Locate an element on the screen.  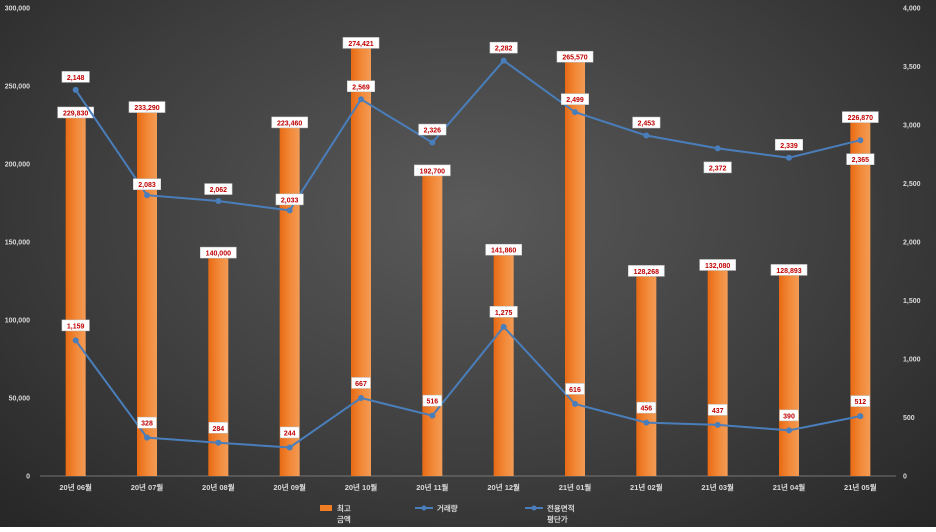
data-label: 274,421 is located at coordinates (360, 44).